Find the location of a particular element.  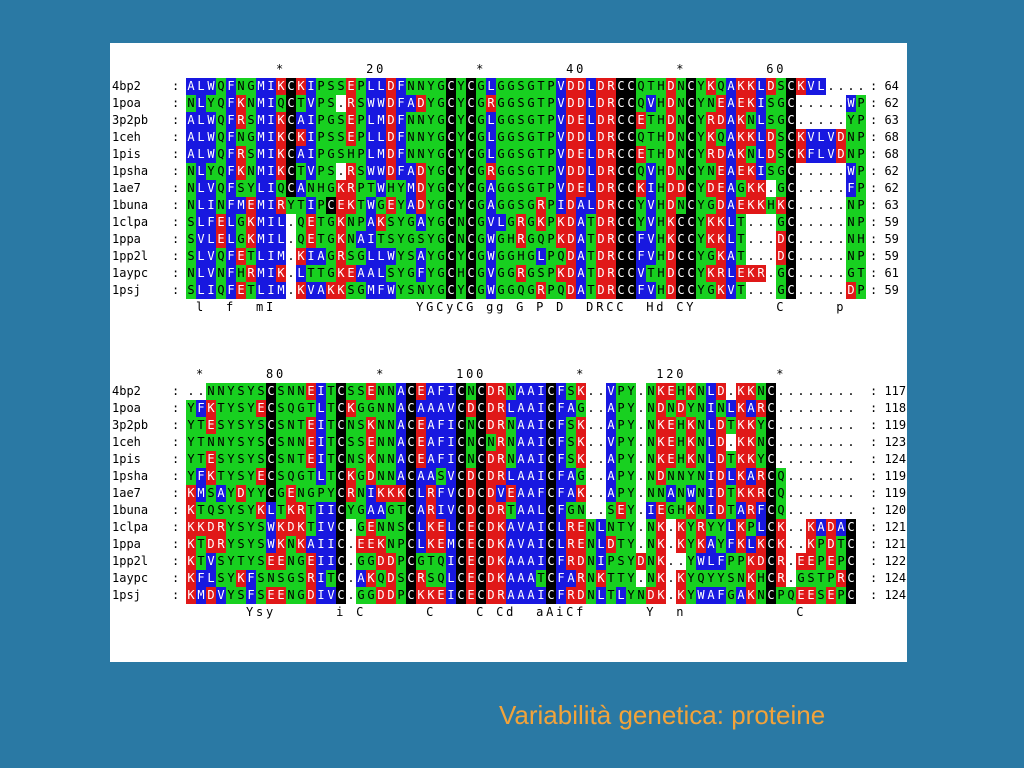

sequence-name: 1clpa is located at coordinates (130, 222).